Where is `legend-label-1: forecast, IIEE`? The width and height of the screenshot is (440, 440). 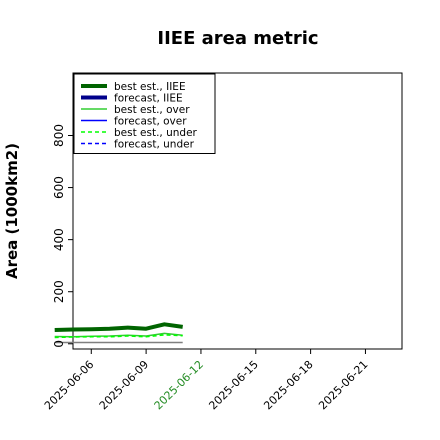
legend-label-1: forecast, IIEE is located at coordinates (148, 99).